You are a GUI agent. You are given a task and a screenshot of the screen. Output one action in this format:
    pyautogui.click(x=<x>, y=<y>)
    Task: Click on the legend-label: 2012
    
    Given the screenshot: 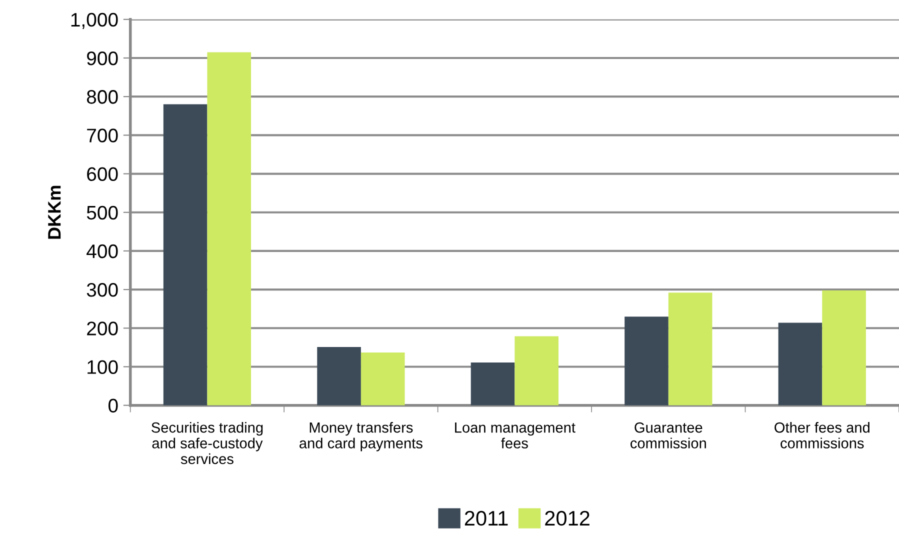 What is the action you would take?
    pyautogui.click(x=567, y=518)
    